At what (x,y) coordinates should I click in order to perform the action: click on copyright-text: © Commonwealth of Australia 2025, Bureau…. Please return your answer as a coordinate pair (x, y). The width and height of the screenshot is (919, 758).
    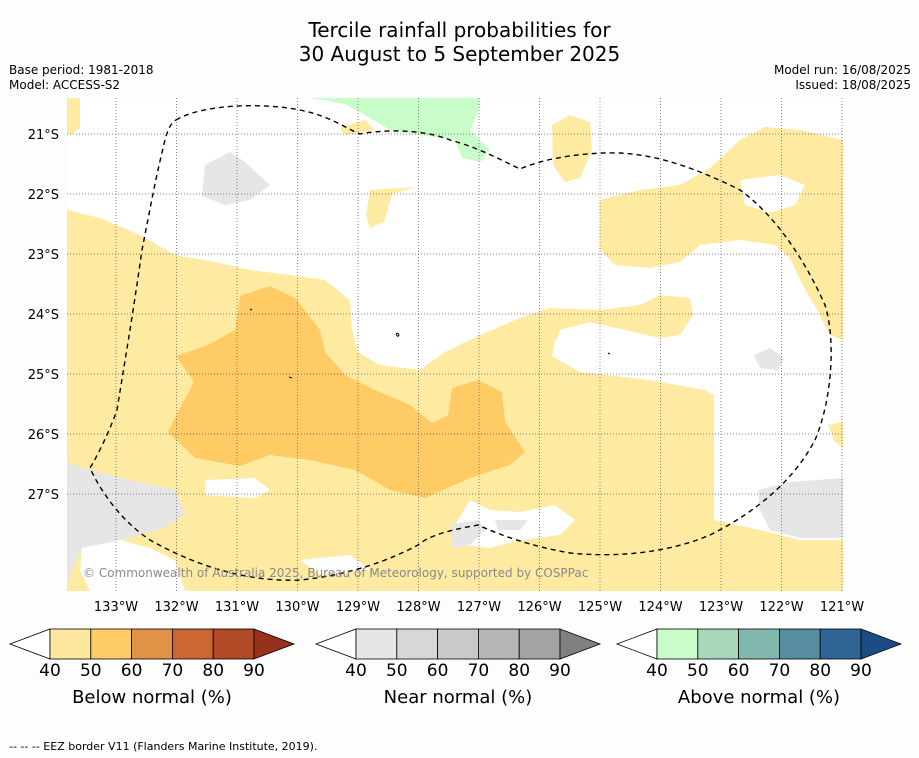
    Looking at the image, I should click on (335, 573).